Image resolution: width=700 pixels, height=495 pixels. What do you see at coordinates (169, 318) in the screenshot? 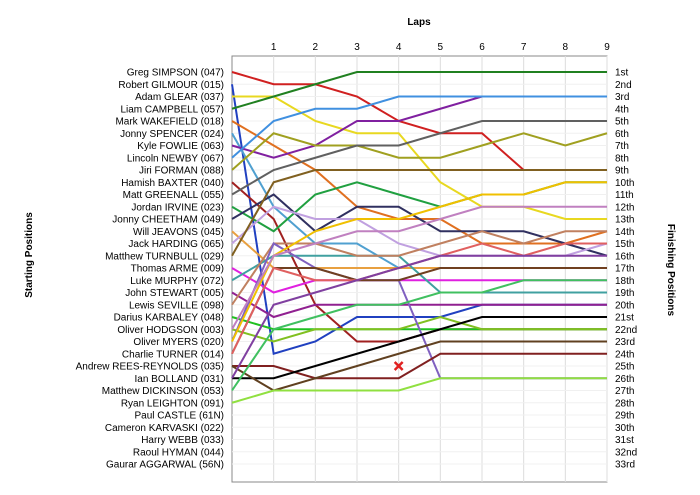
I see `starting-position-label: Darius KARBALEY (048)` at bounding box center [169, 318].